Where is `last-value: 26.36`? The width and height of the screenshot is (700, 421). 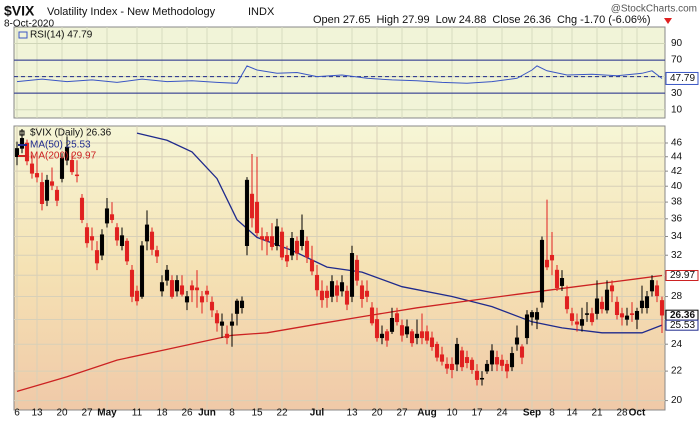
last-value: 26.36 is located at coordinates (682, 315).